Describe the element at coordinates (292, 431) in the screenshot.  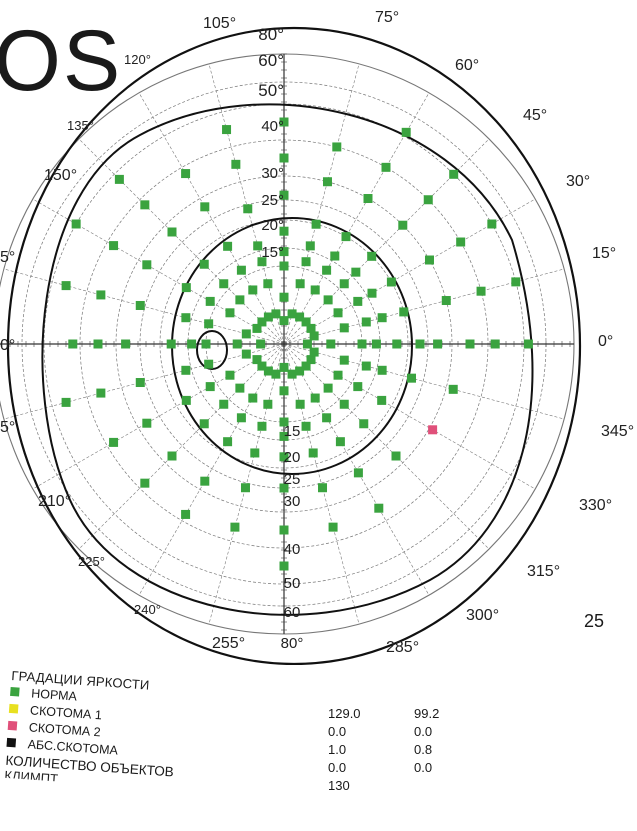
I see `ring-label-lower: 15` at that location.